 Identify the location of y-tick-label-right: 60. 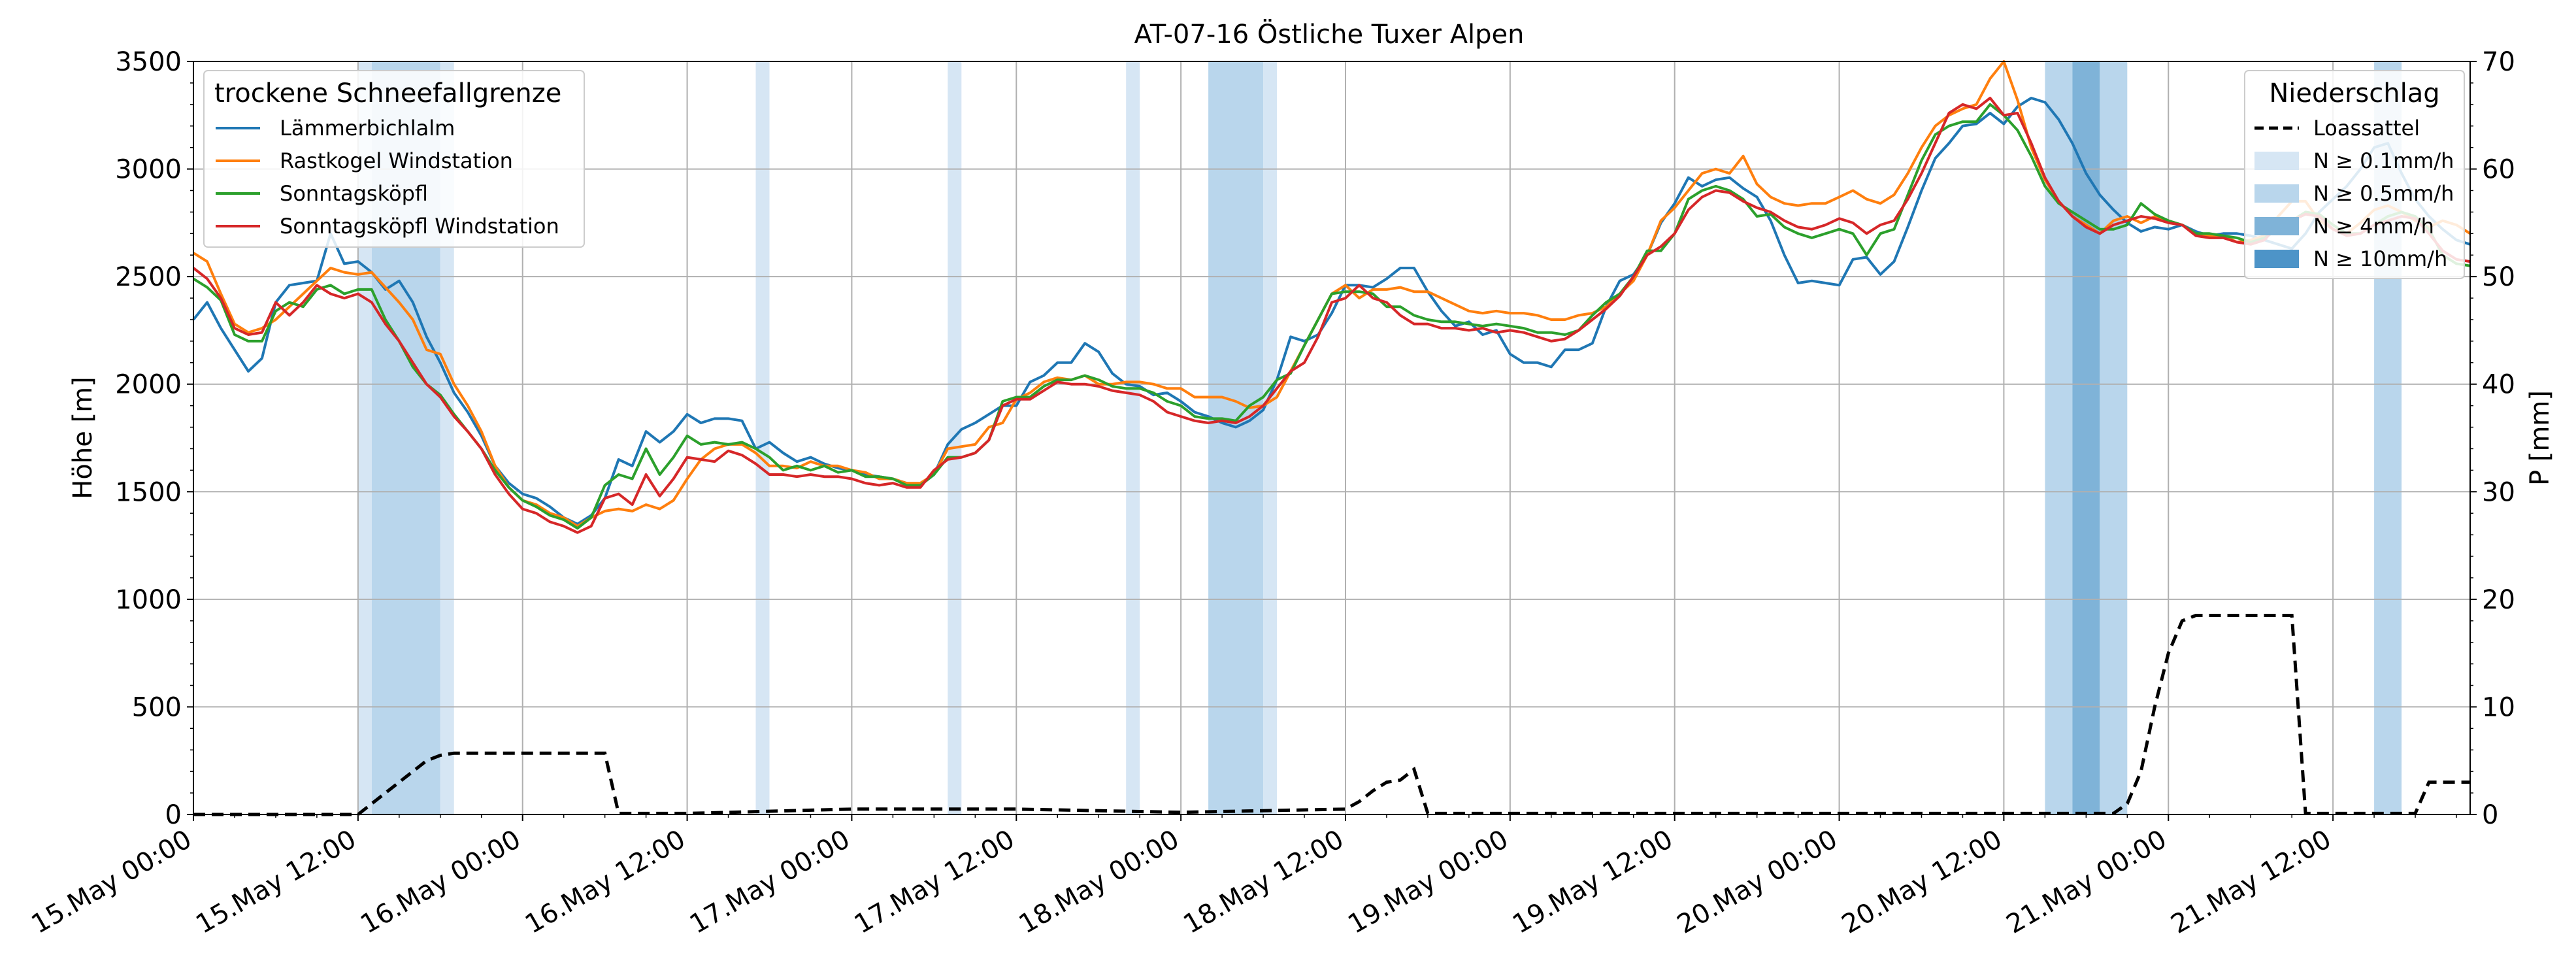
(2498, 170).